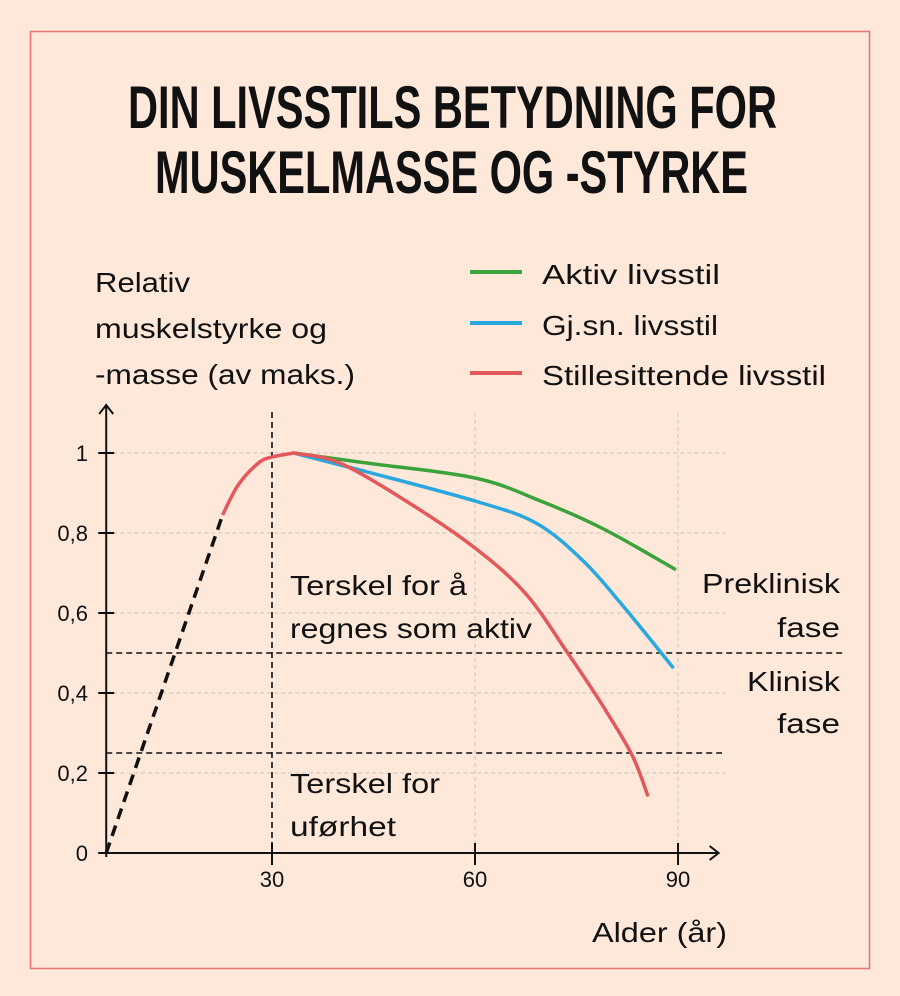  What do you see at coordinates (484, 511) in the screenshot?
I see `series-line-aktiv` at bounding box center [484, 511].